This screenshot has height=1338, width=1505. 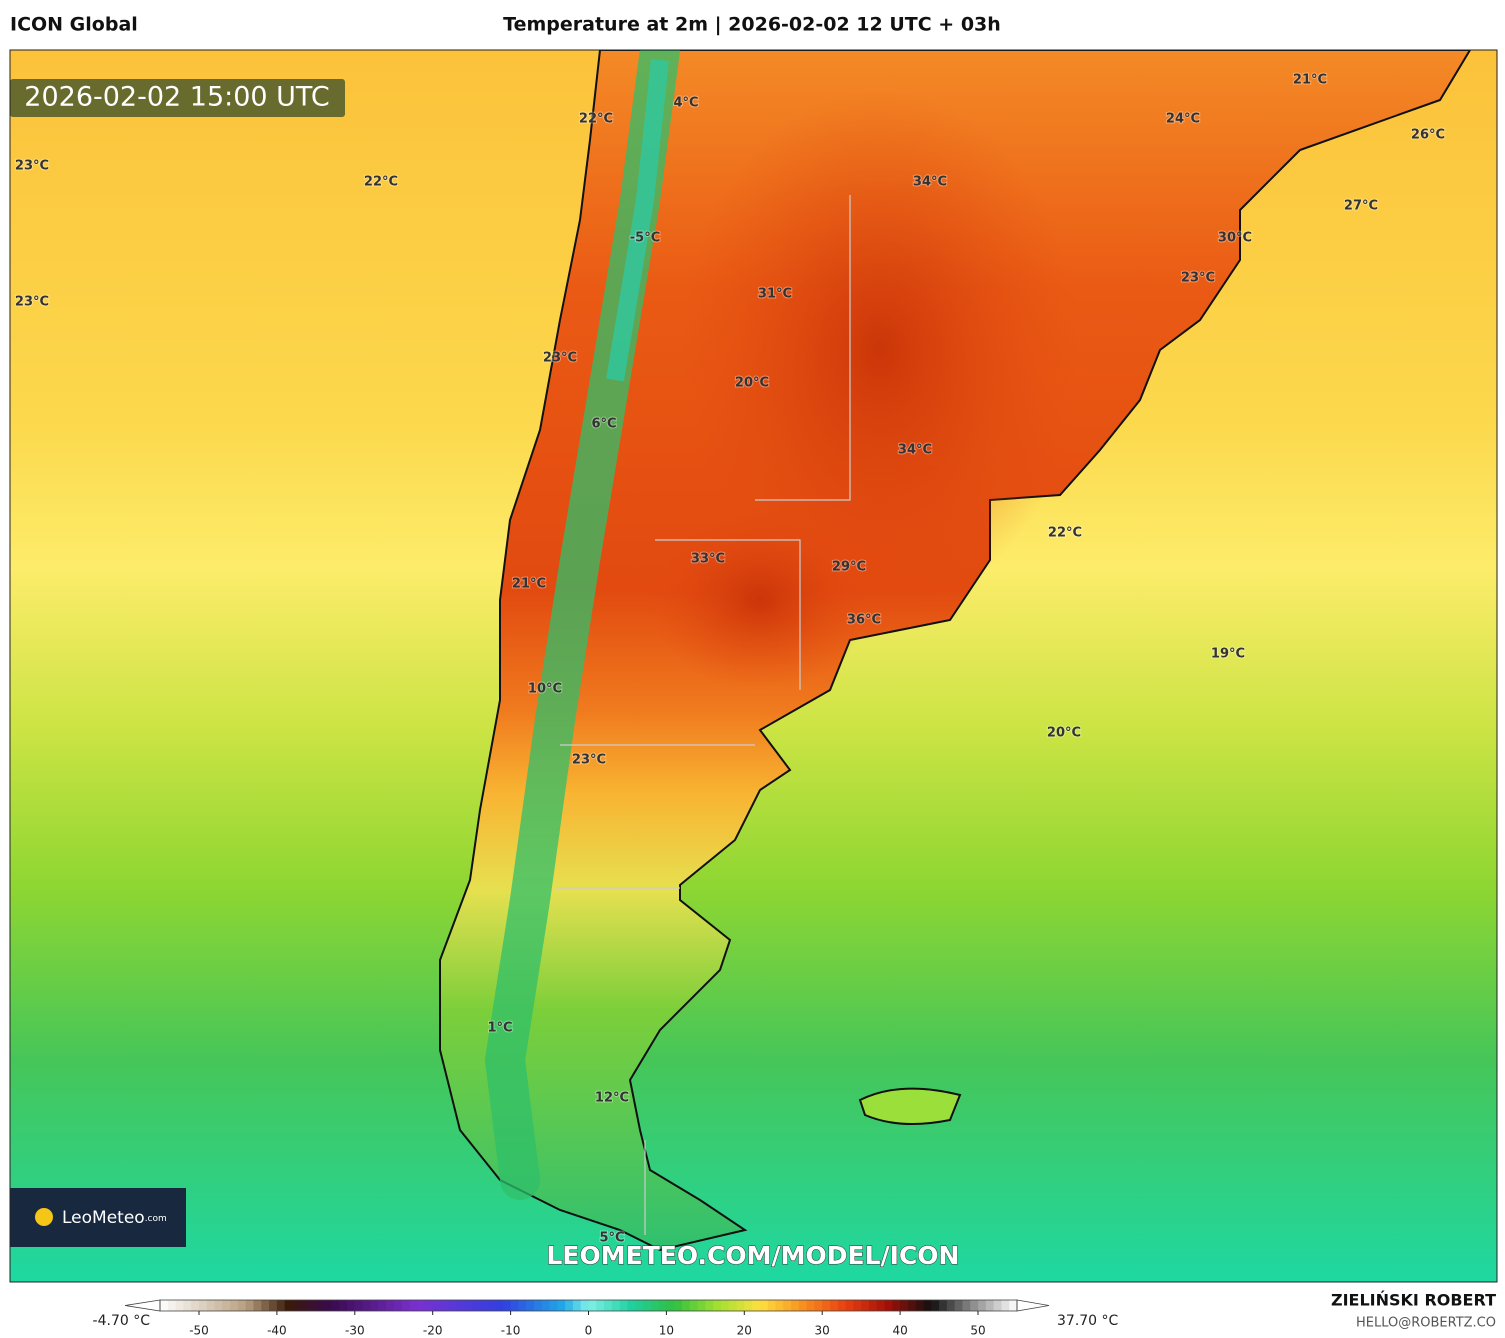 I want to click on temperature-label: 29°C, so click(x=849, y=567).